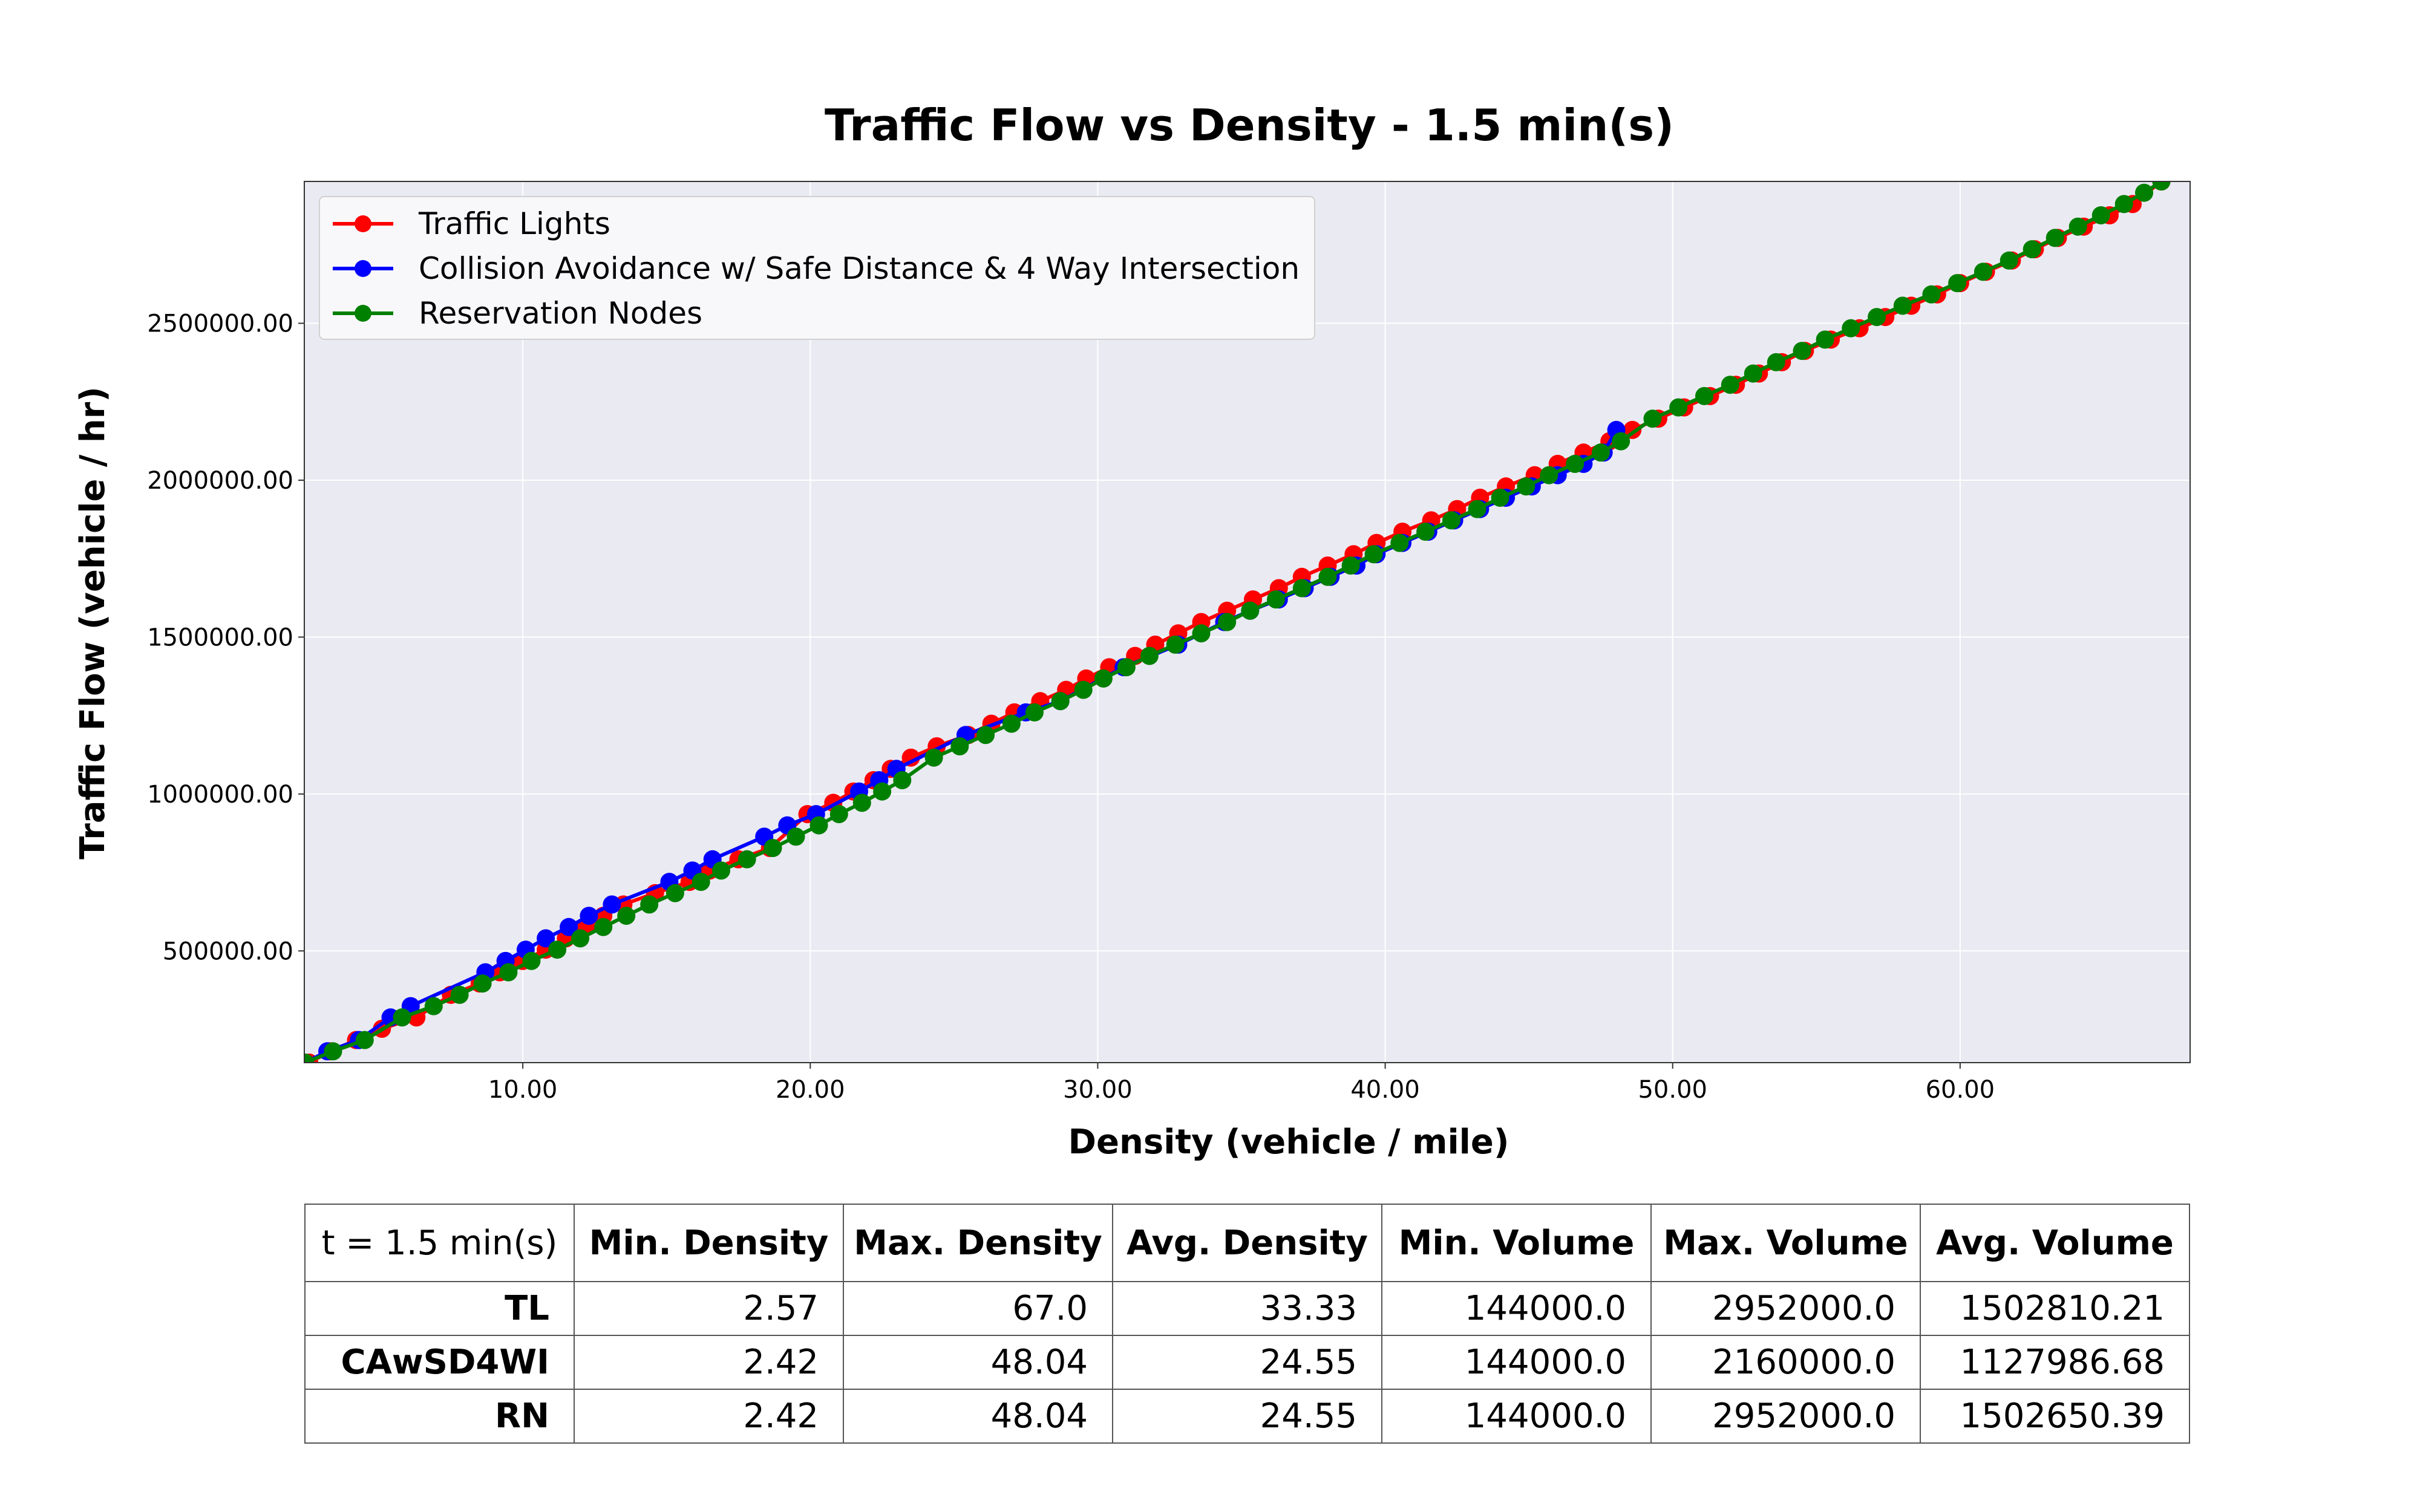 The image size is (2420, 1512). What do you see at coordinates (2055, 1416) in the screenshot?
I see `table-cell: 1502650.39` at bounding box center [2055, 1416].